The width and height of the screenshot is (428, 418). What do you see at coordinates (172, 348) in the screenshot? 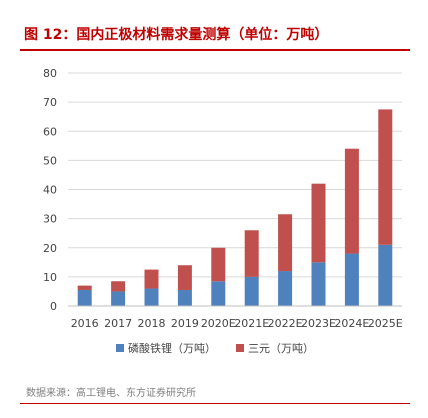
I see `legend-label-lfp: 磷酸铁锂（万吨）` at bounding box center [172, 348].